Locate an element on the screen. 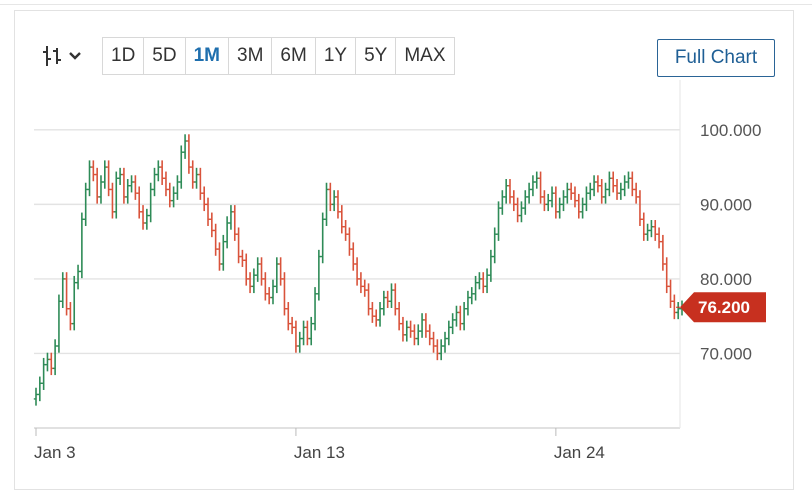 Image resolution: width=812 pixels, height=500 pixels. y-tick-label: 80.000 is located at coordinates (726, 279).